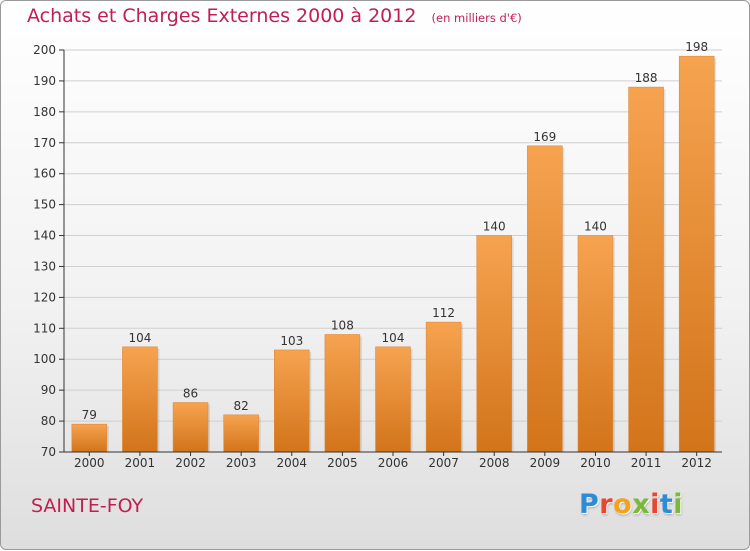  Describe the element at coordinates (89, 463) in the screenshot. I see `x-tick-label: 2000` at that location.